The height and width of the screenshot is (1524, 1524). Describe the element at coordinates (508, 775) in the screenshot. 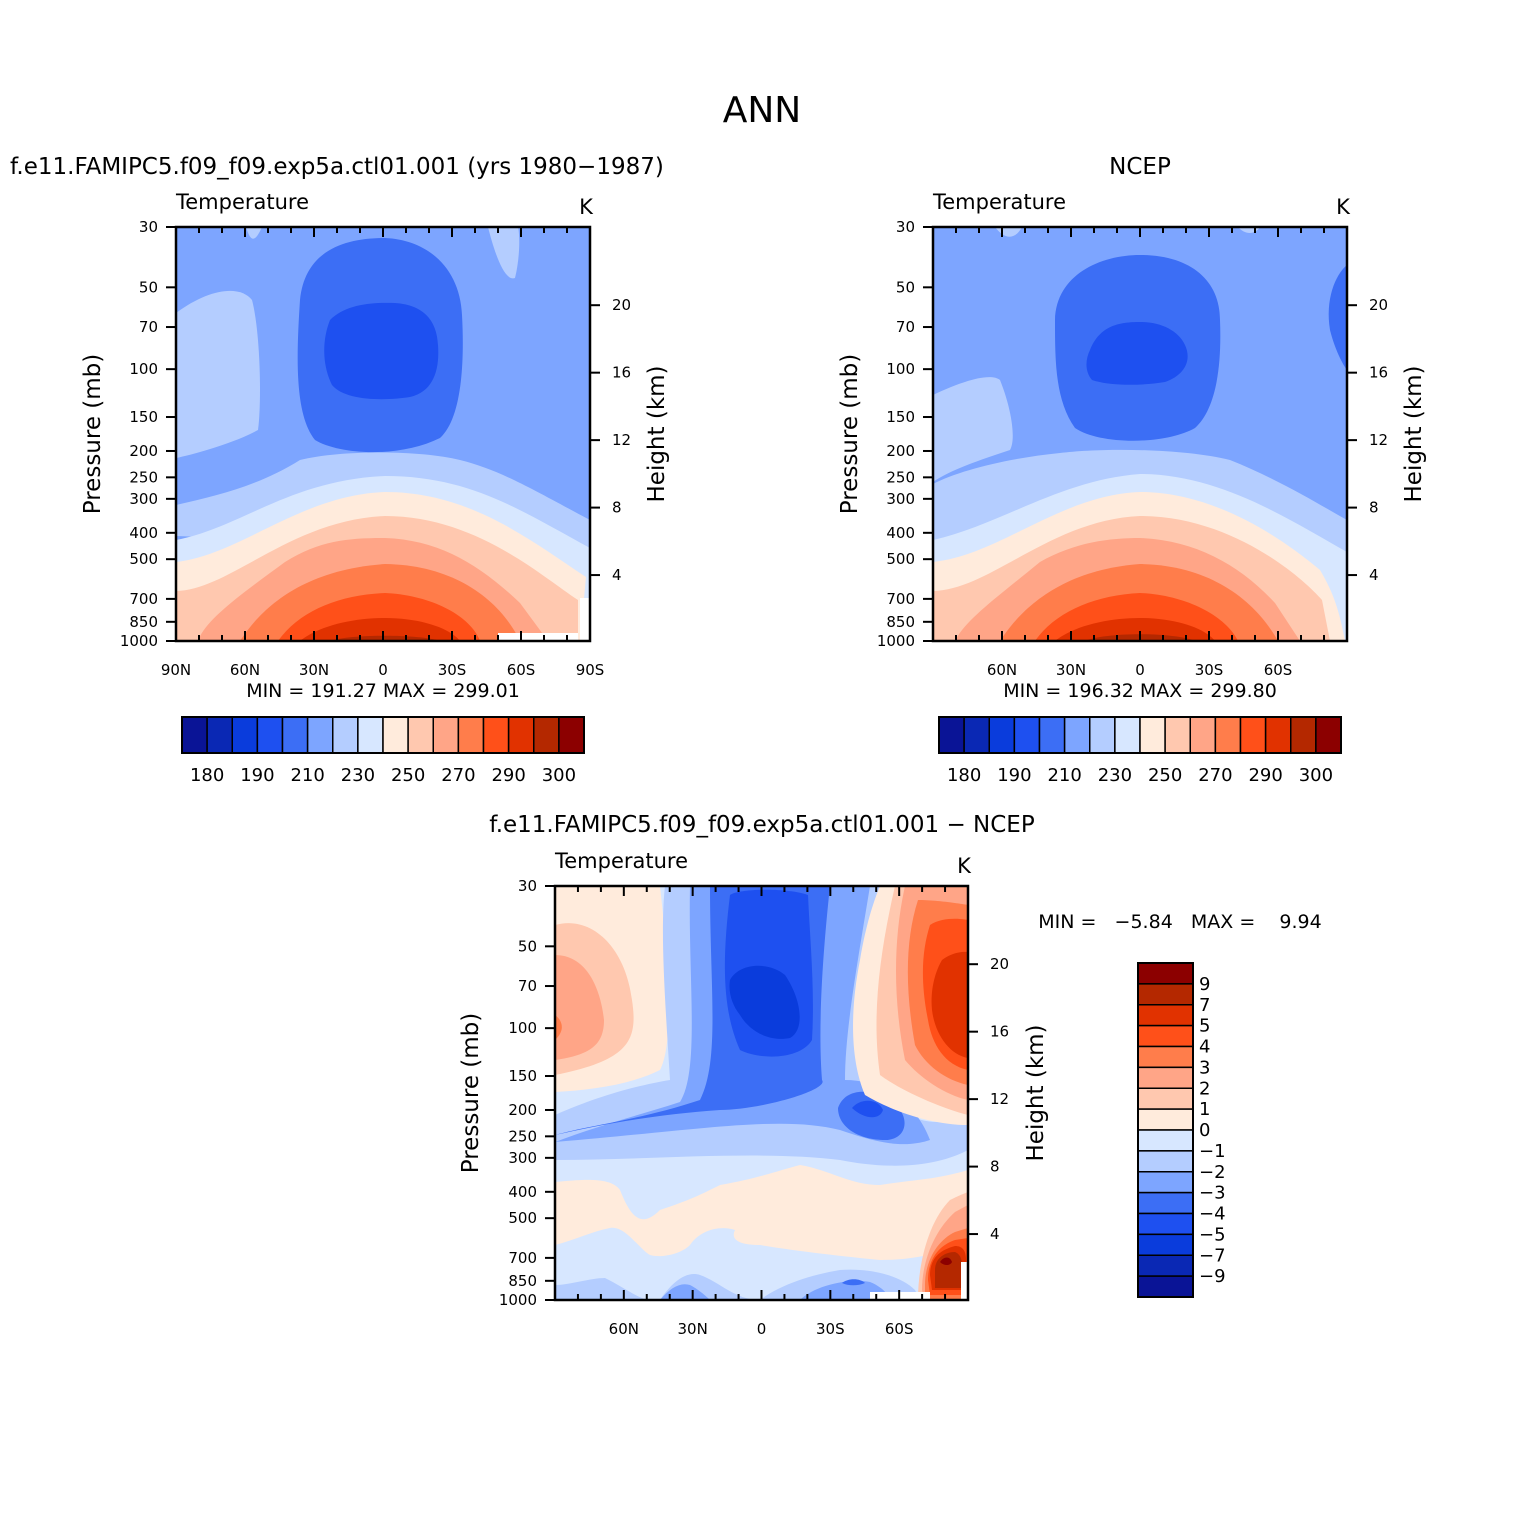

I see `colorbar-label: 290` at that location.